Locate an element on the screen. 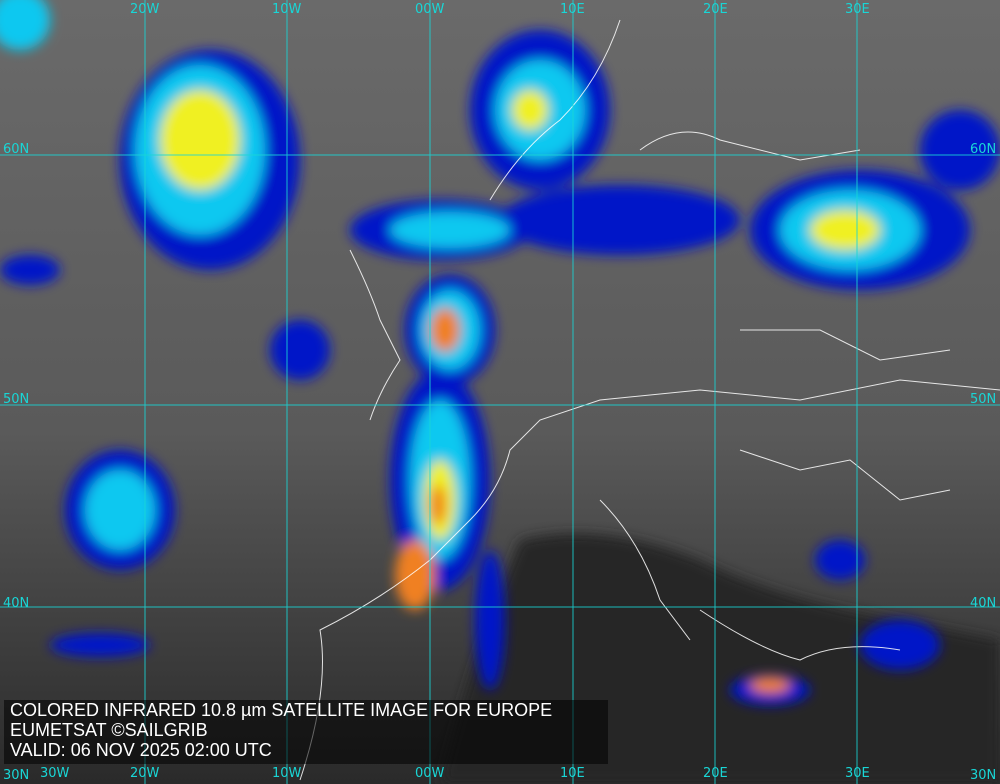 This screenshot has height=784, width=1000. grid-label-left: 40N is located at coordinates (16, 603).